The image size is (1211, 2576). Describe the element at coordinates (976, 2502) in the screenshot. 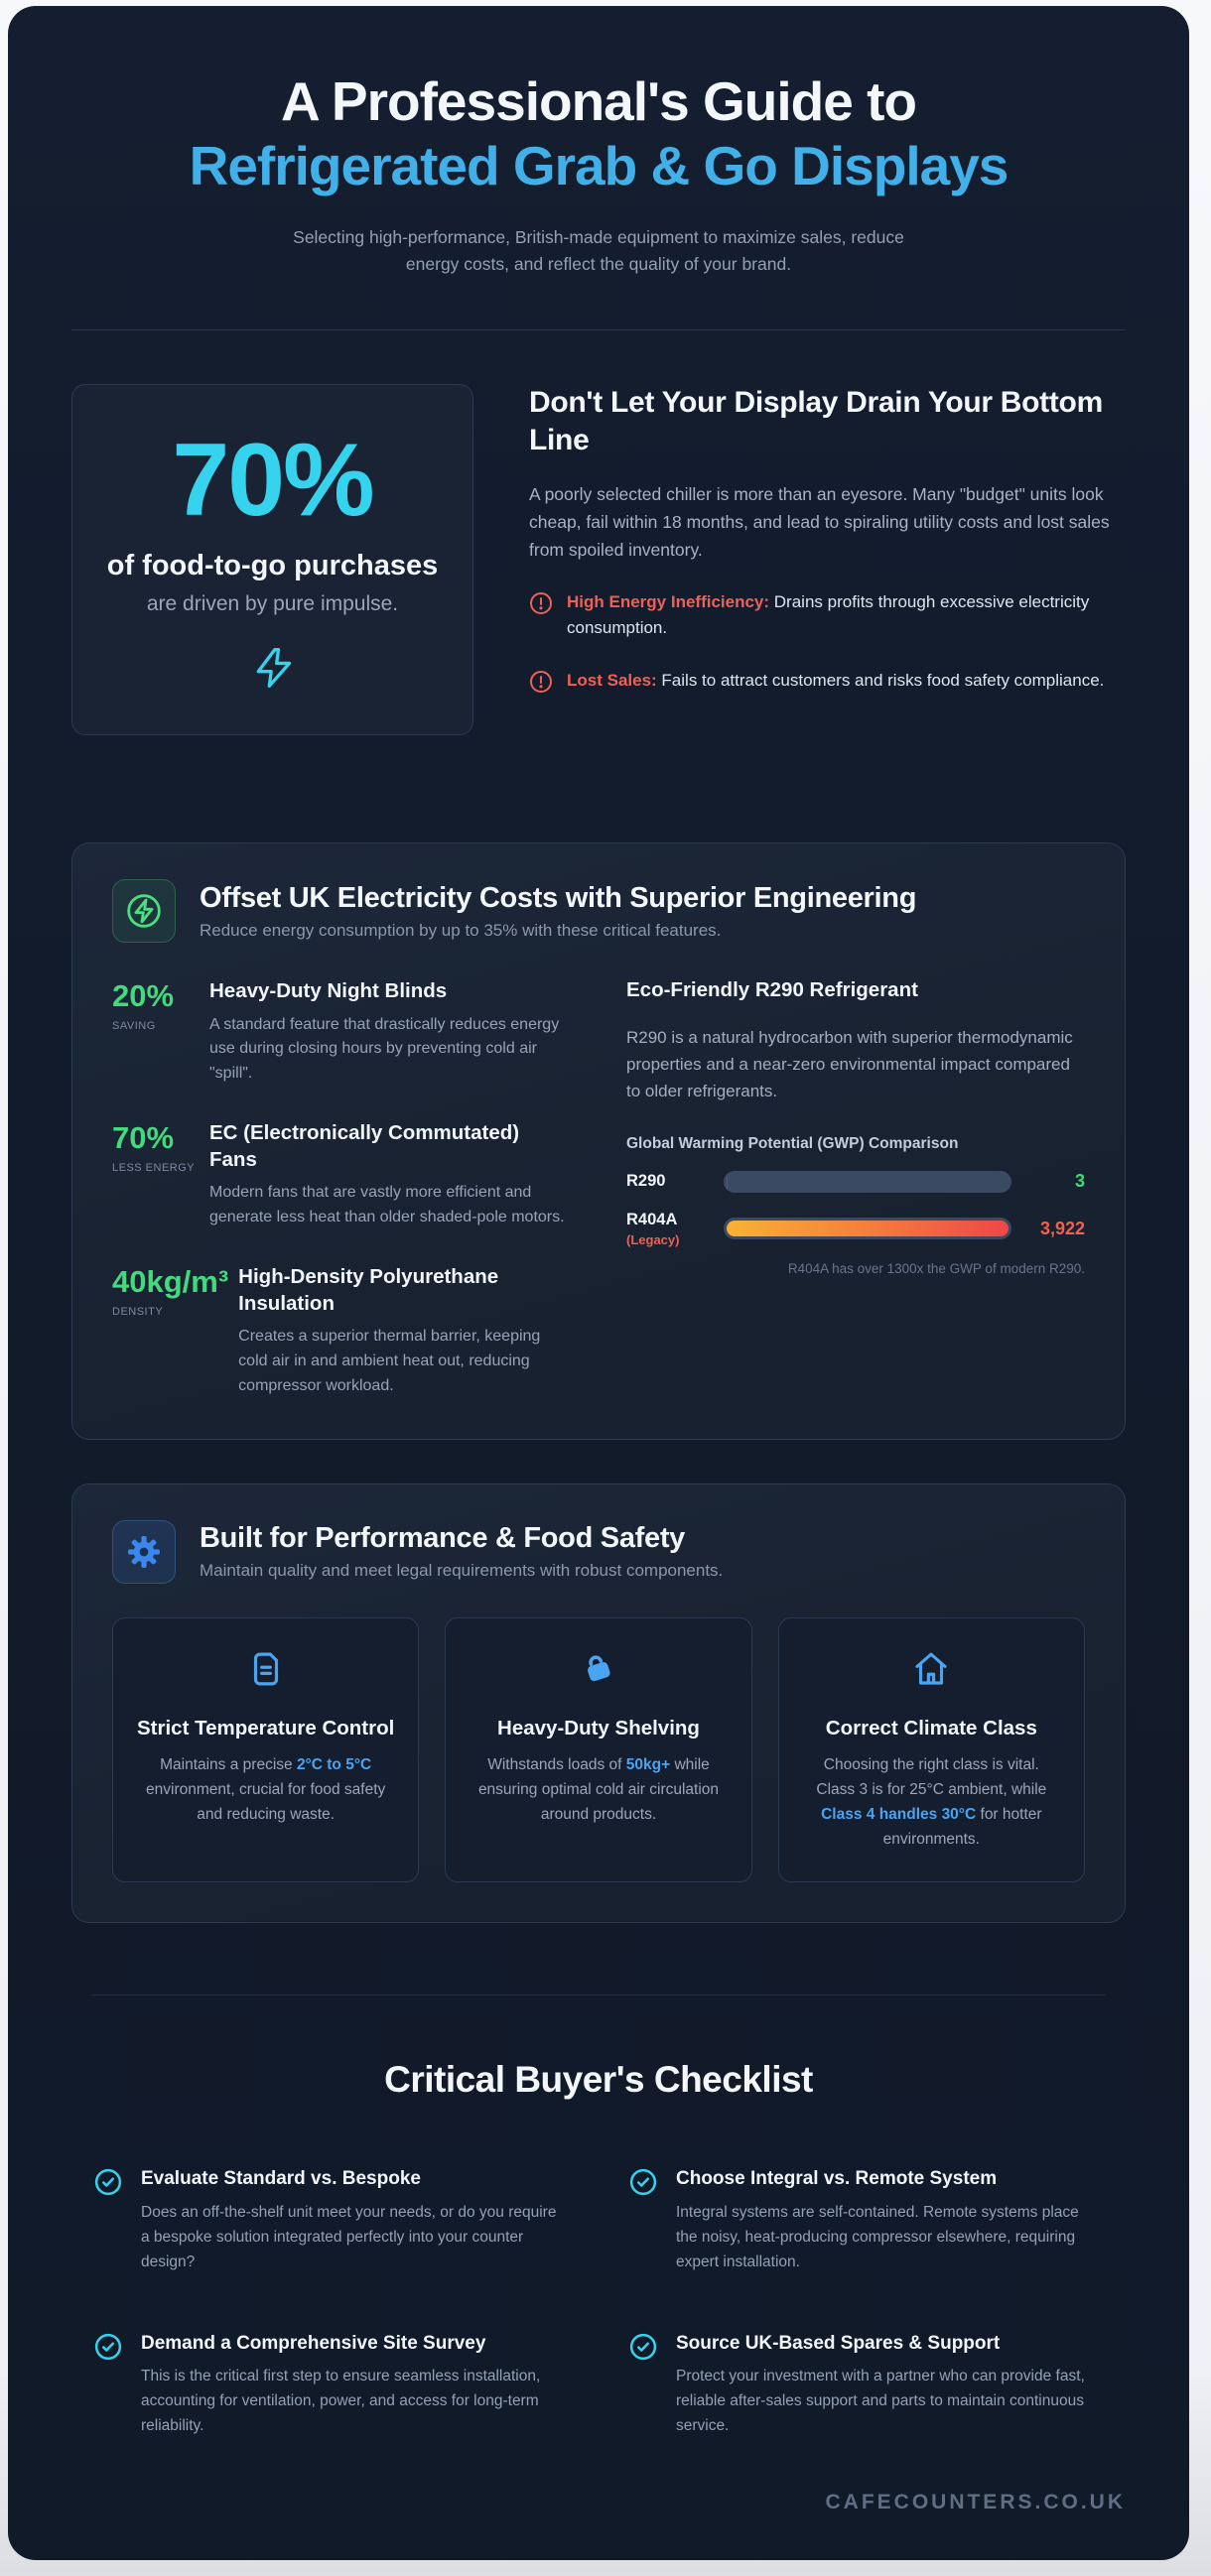

I see `footer-brand: CAFECOUNTERS.CO.UK` at that location.